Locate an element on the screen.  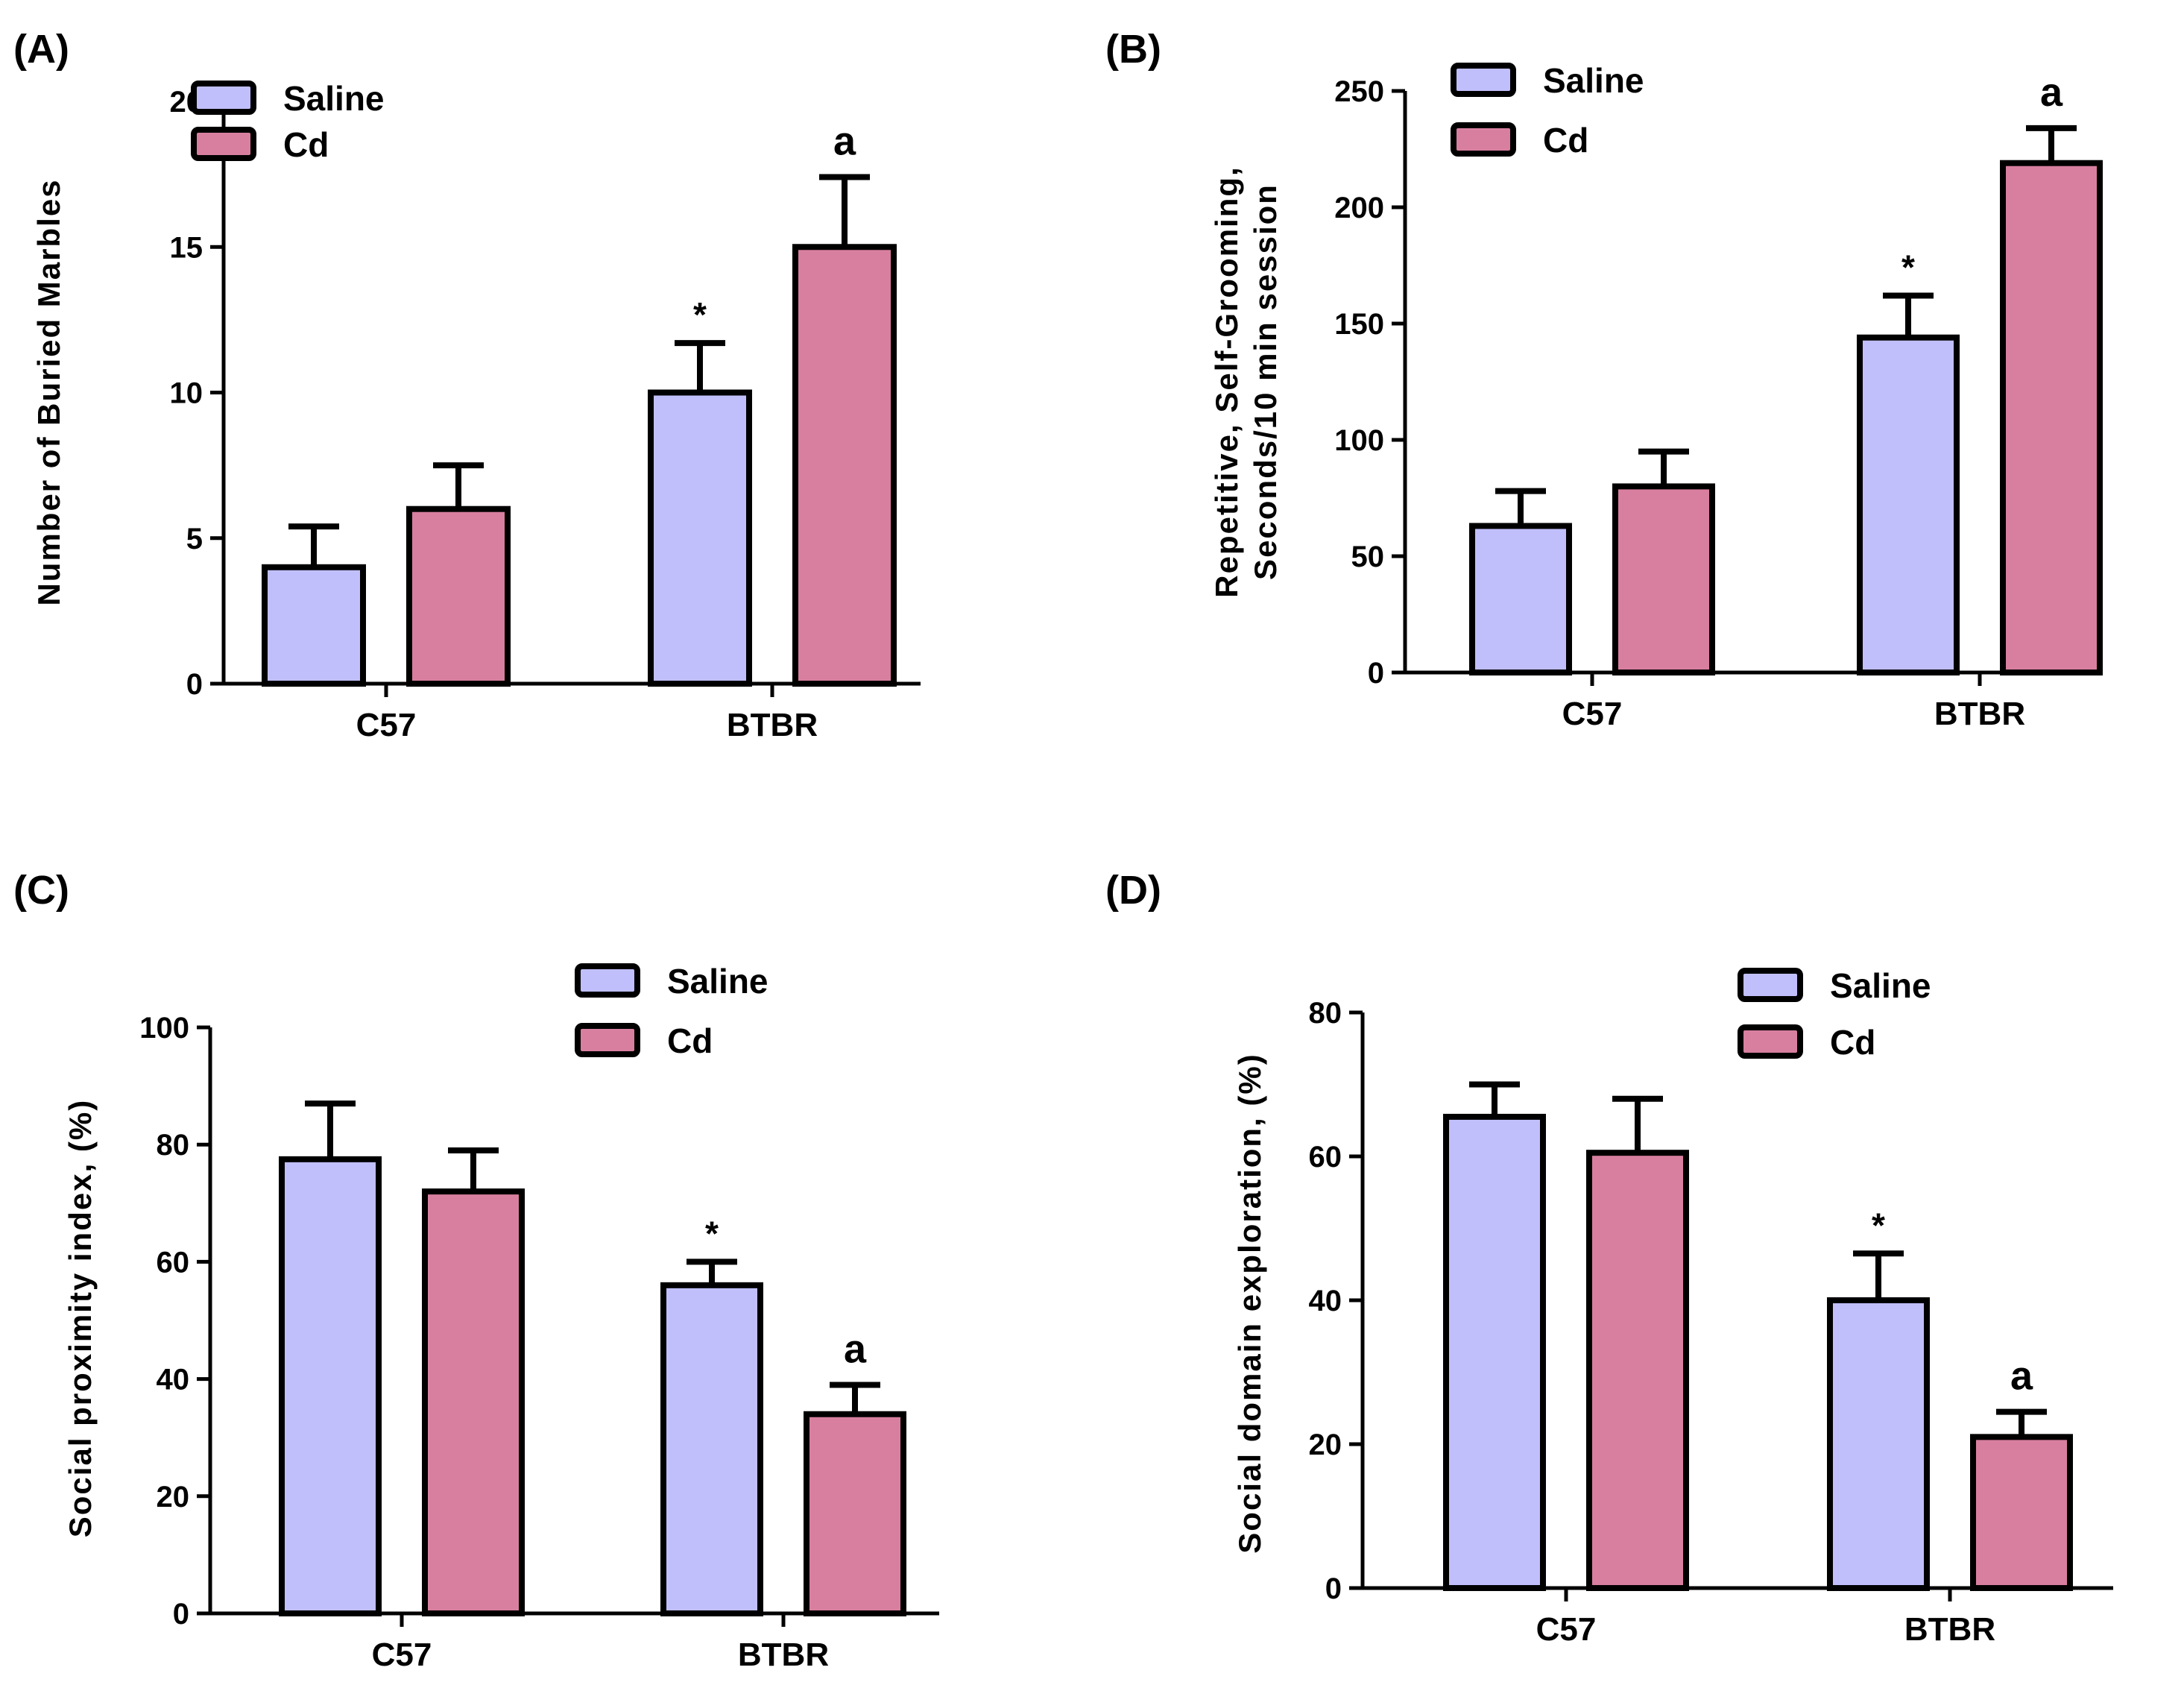
y-tick-label: 10 is located at coordinates (186, 393).